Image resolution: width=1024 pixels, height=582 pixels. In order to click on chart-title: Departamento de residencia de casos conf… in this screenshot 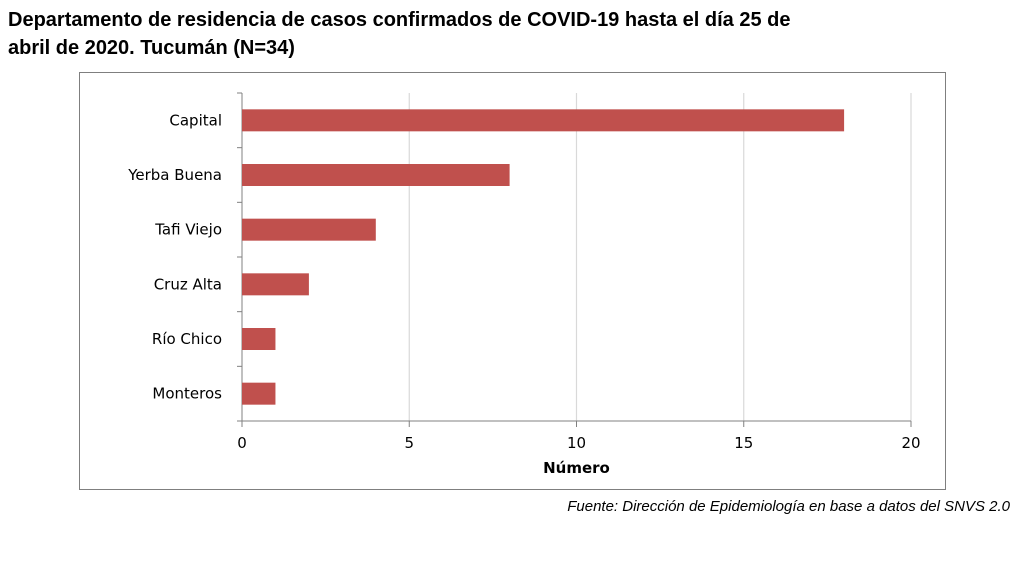, I will do `click(508, 34)`.